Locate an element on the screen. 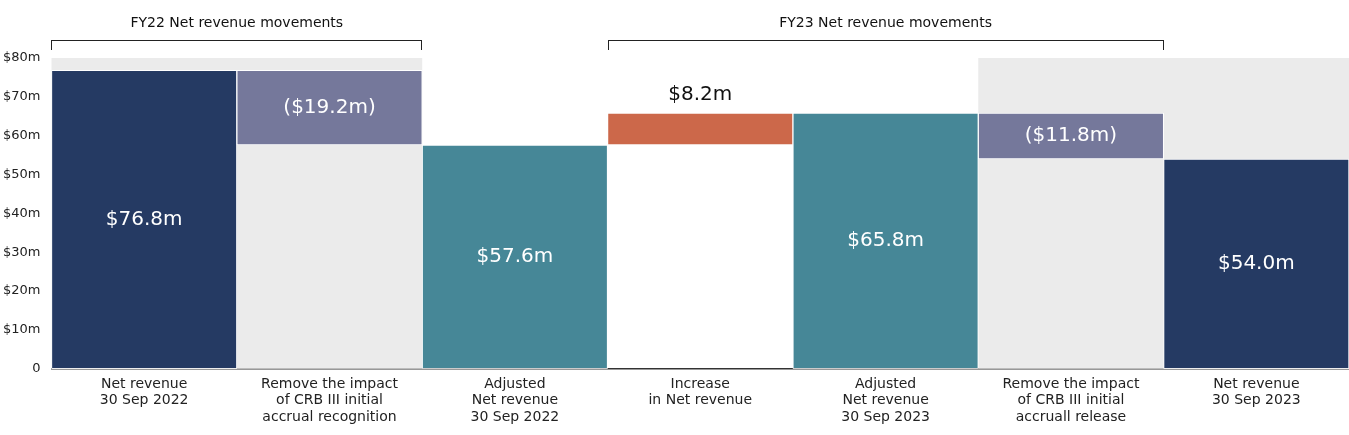 The width and height of the screenshot is (1349, 435). x-tick-label: Net revenue 30 Sep 2022 is located at coordinates (144, 391).